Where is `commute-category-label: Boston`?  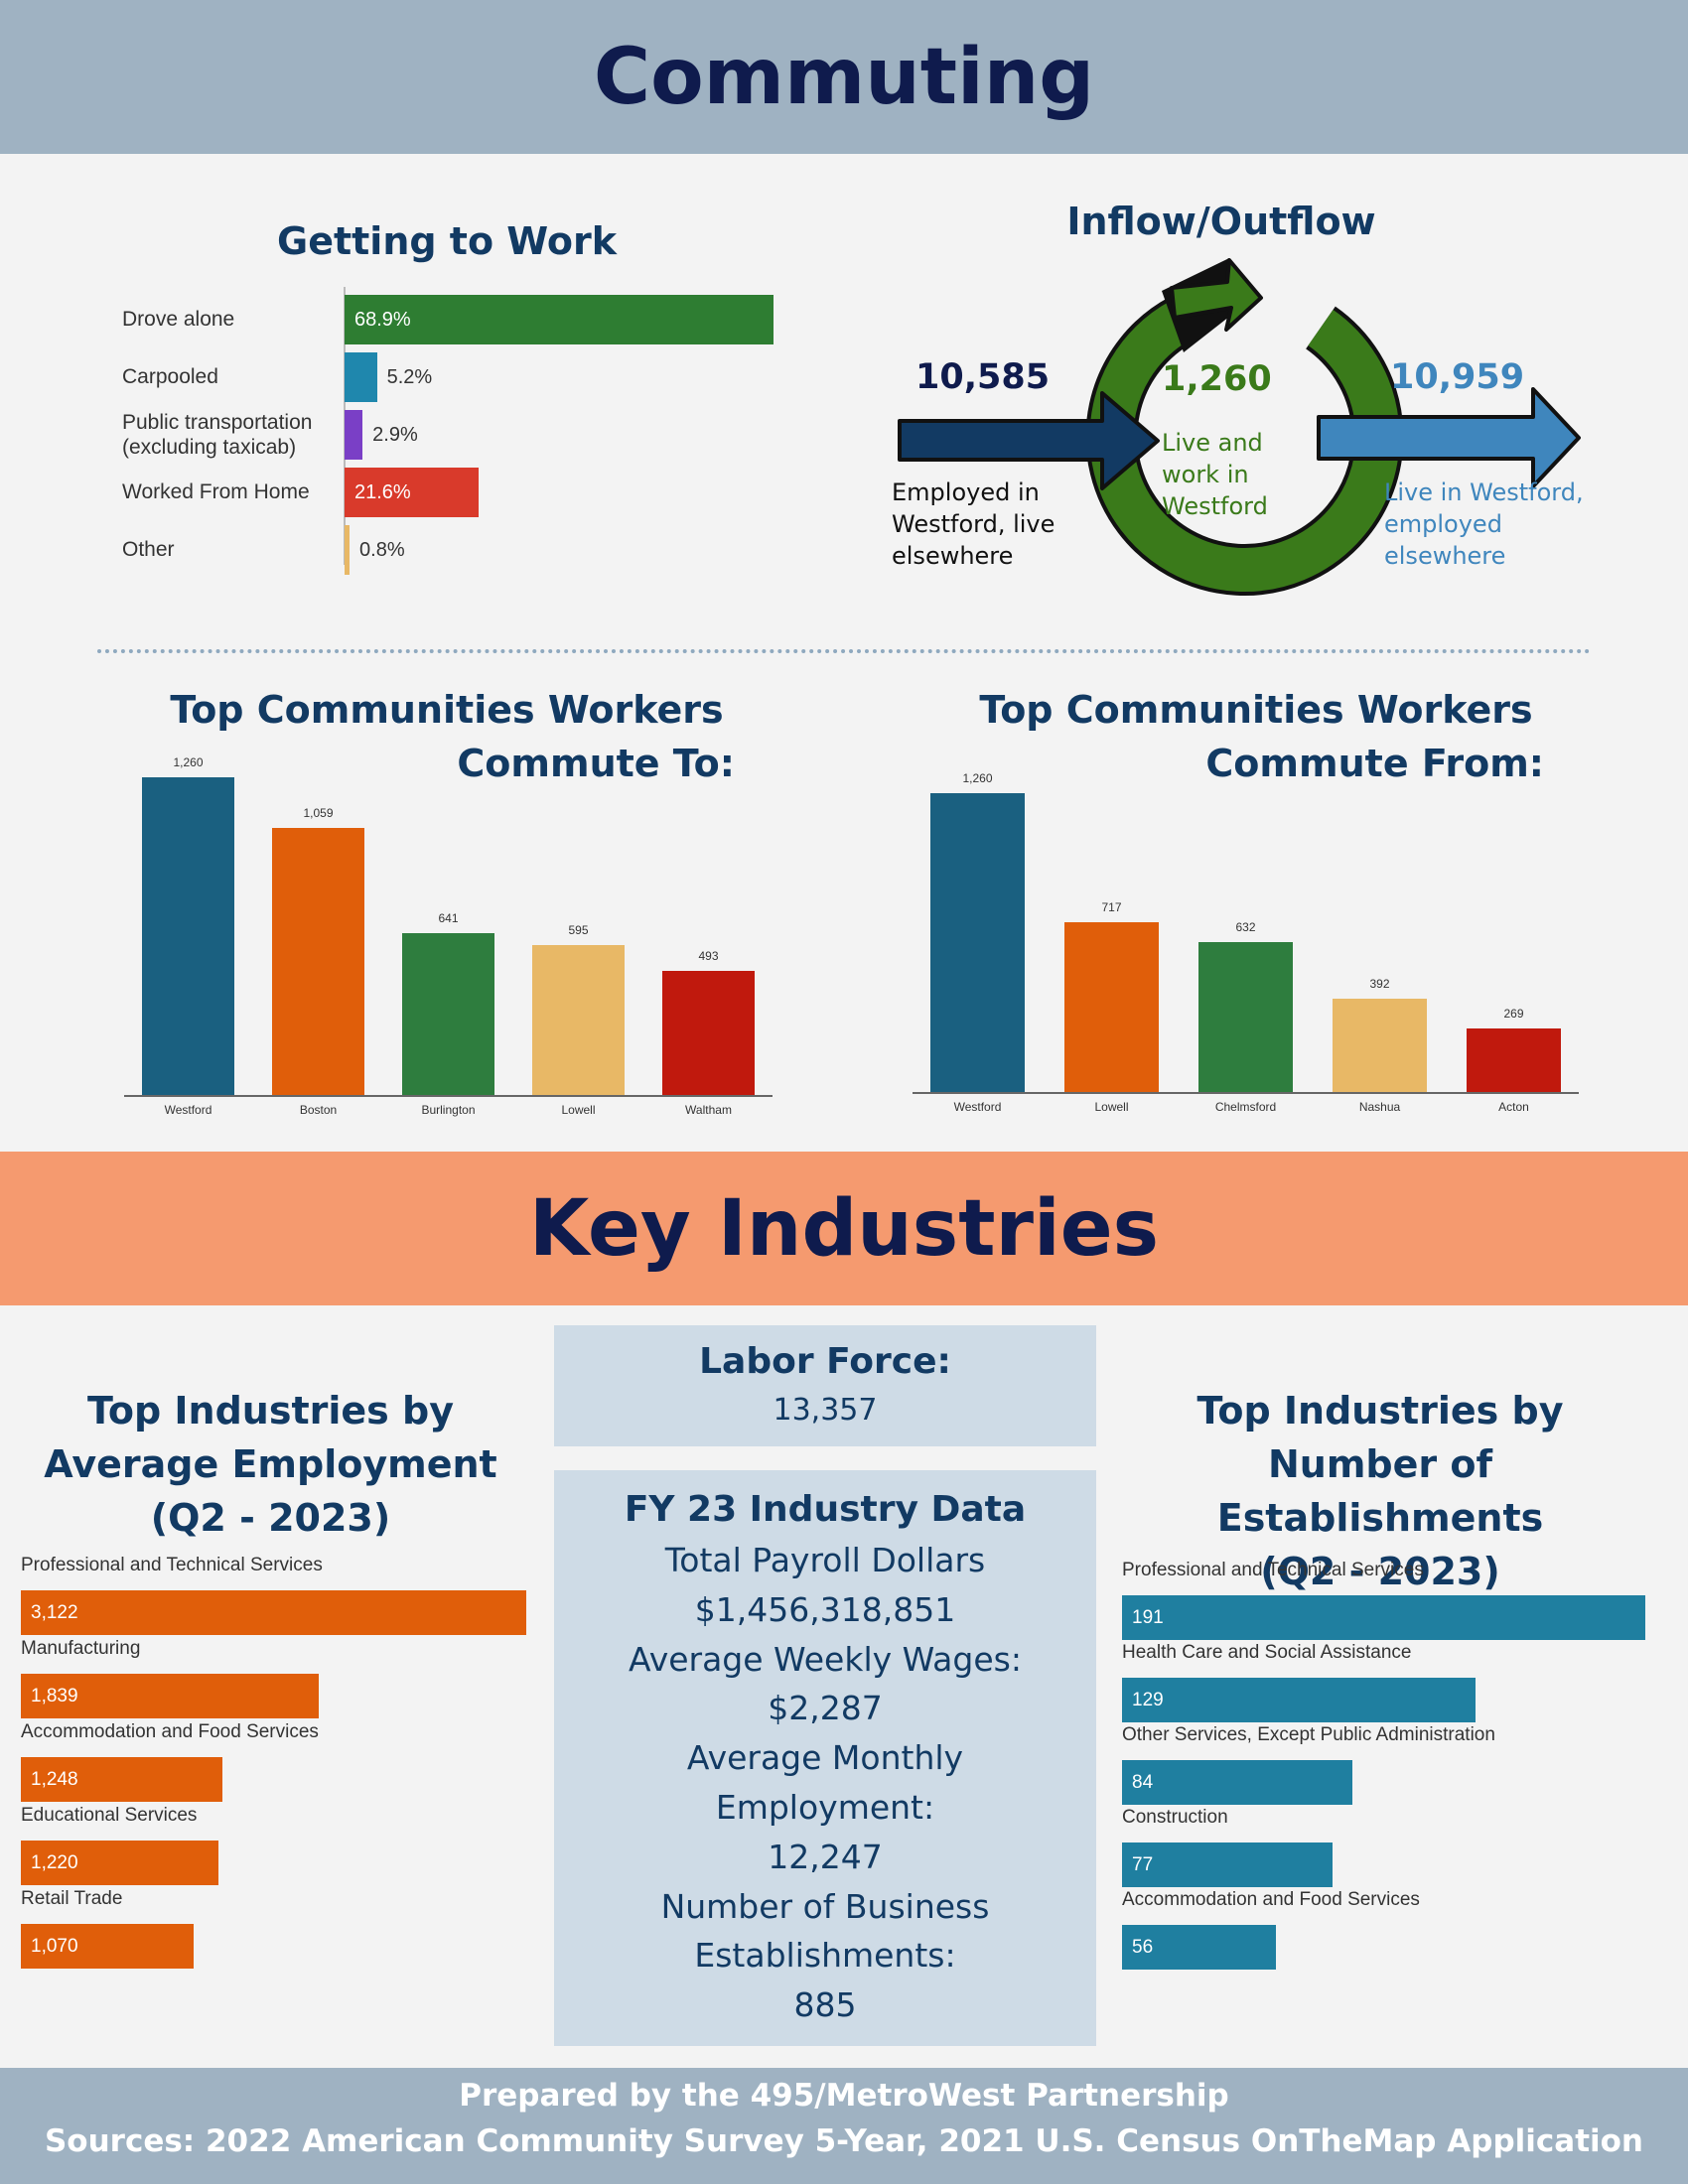 commute-category-label: Boston is located at coordinates (318, 1110).